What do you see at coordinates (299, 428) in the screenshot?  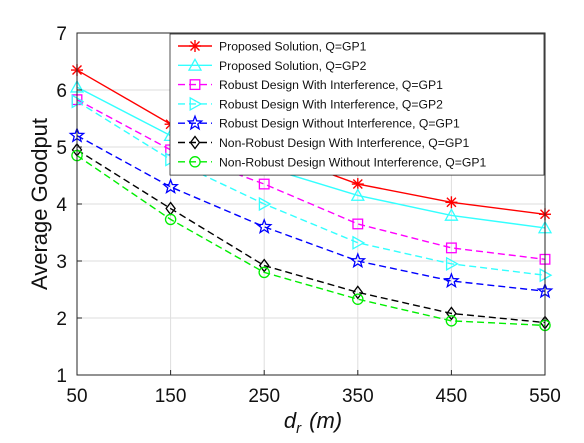 I see `x-axis-label-subscript: r` at bounding box center [299, 428].